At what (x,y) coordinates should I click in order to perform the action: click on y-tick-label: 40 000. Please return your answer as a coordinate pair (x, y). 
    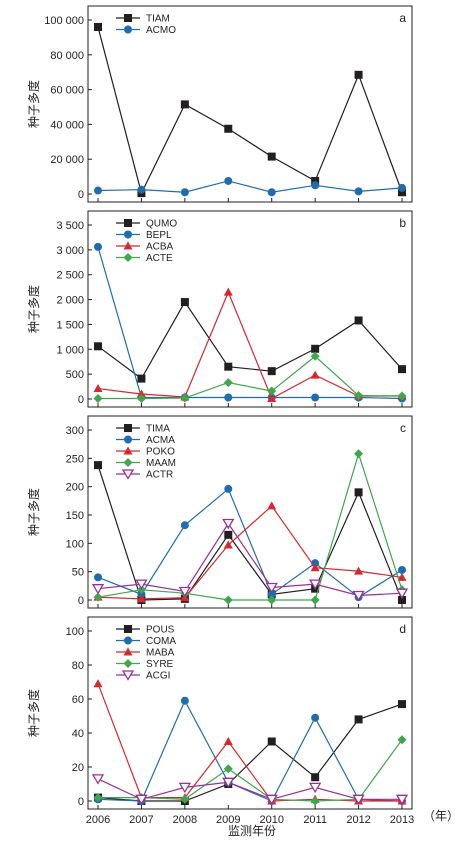
    Looking at the image, I should click on (67, 125).